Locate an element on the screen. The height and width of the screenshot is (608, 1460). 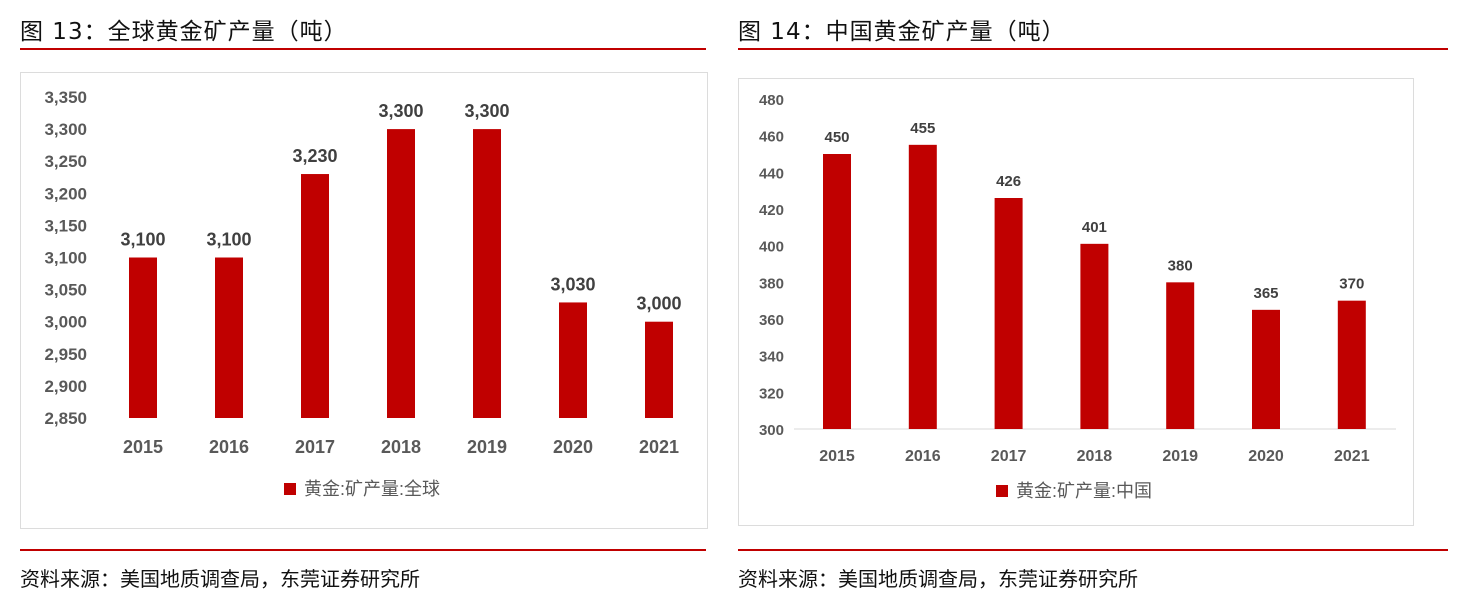
y-tick-label: 3,100 is located at coordinates (65, 258).